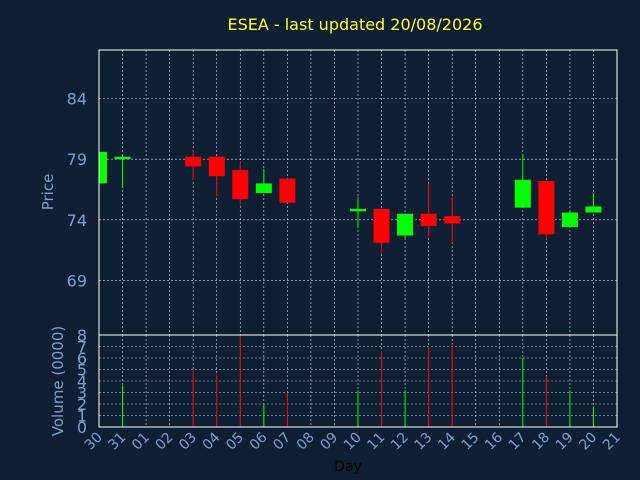 This screenshot has width=640, height=480. Describe the element at coordinates (447, 441) in the screenshot. I see `day-tick-label: 14` at that location.